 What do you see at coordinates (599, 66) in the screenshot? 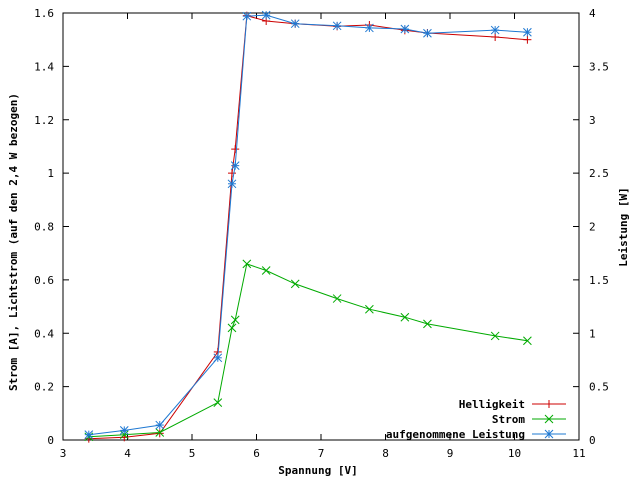
I see `y2-tick-label: 3.5` at bounding box center [599, 66].